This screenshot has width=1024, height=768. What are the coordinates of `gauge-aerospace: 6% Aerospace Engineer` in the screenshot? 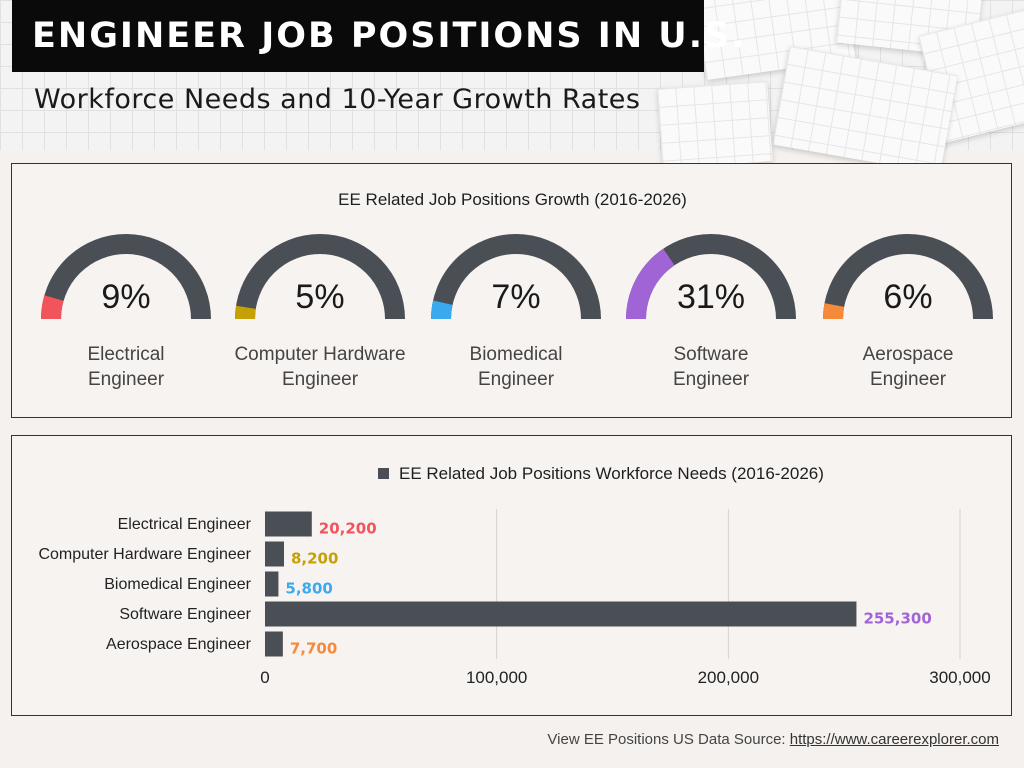 It's located at (908, 314).